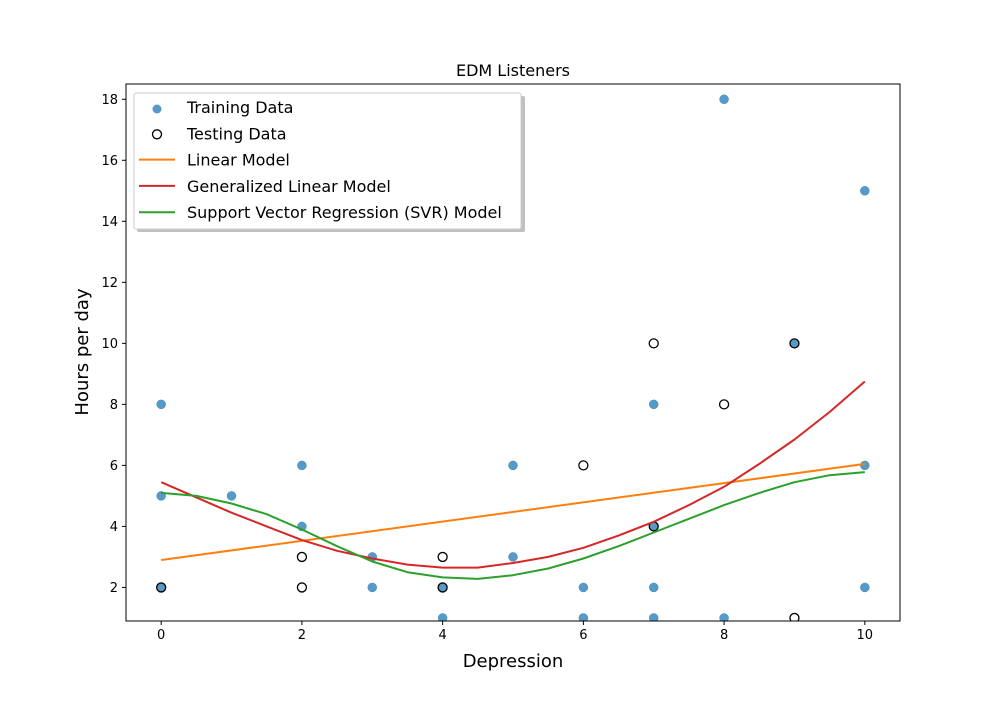 This screenshot has width=1000, height=704. I want to click on y-axis-ticks: 2 4 6 8 10 12 14 16 18, so click(113, 344).